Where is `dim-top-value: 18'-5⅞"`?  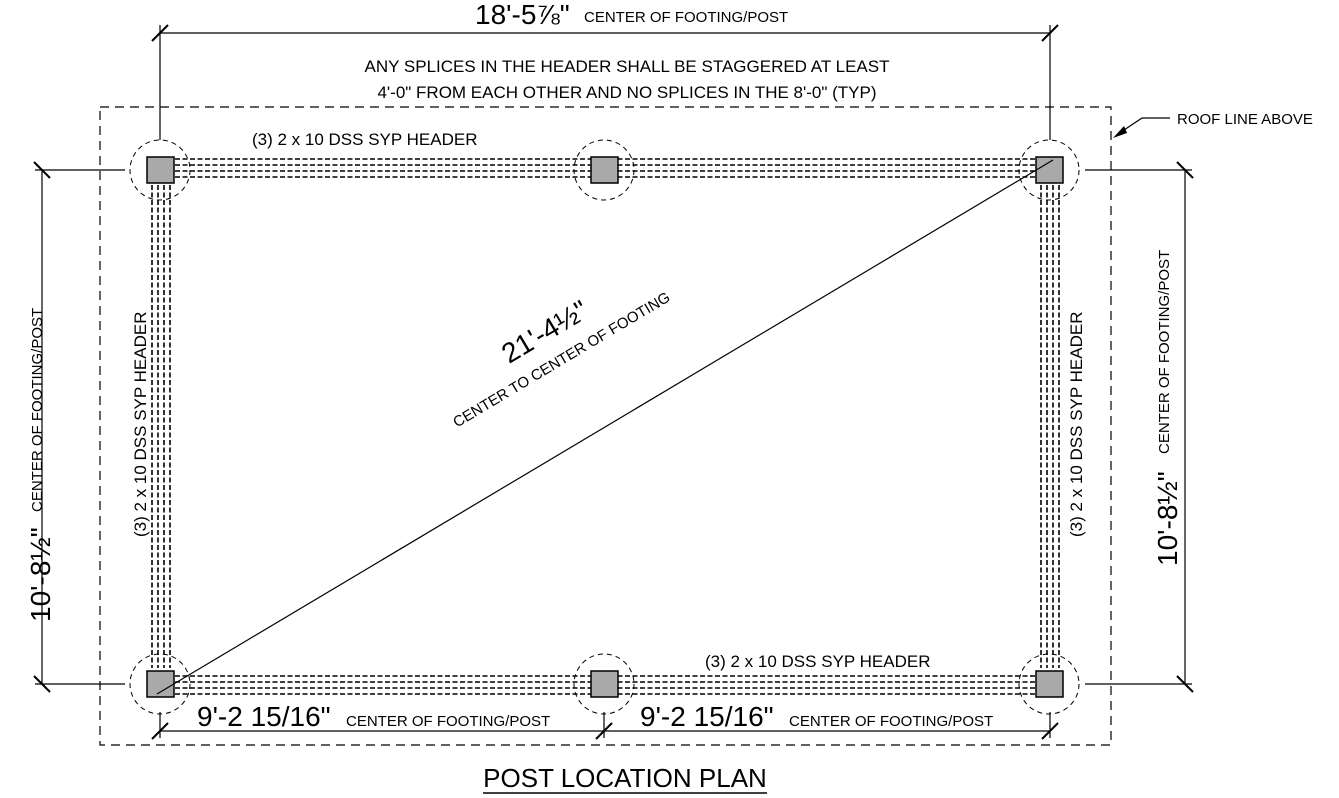 dim-top-value: 18'-5⅞" is located at coordinates (522, 15).